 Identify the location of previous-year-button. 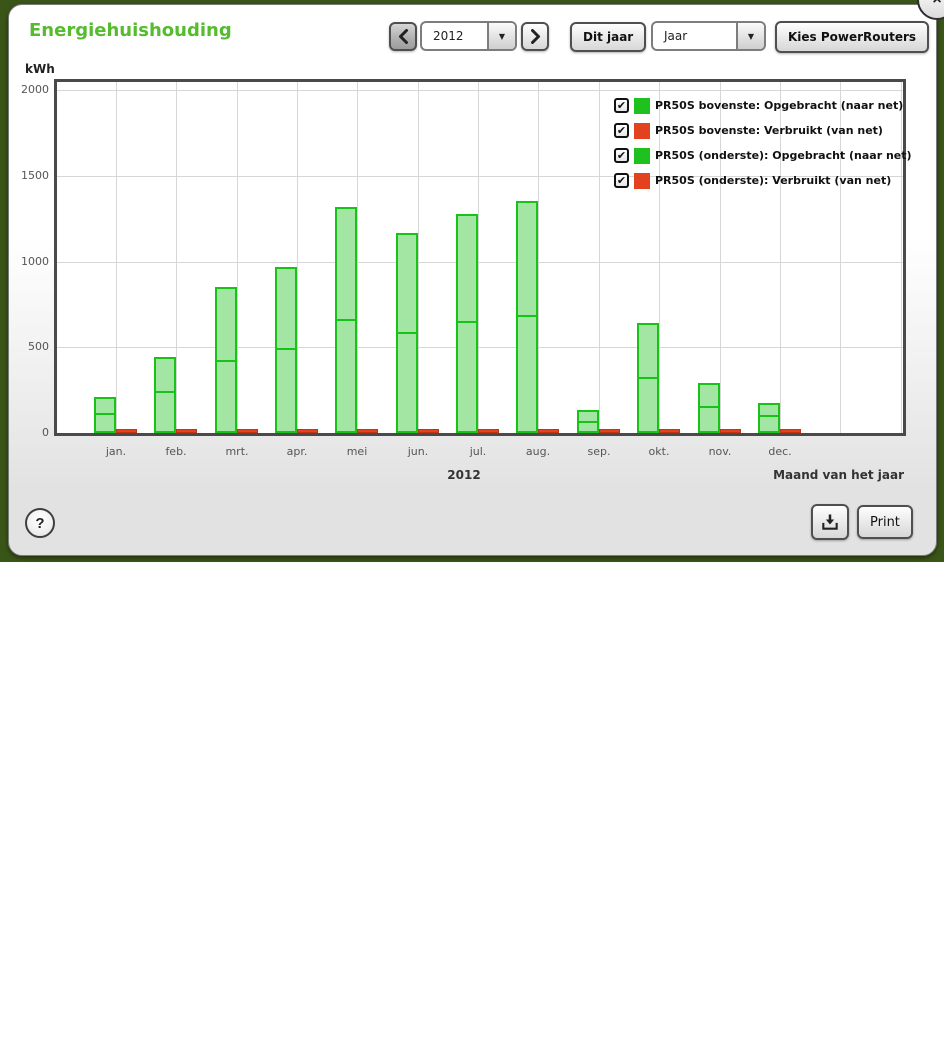
(403, 36).